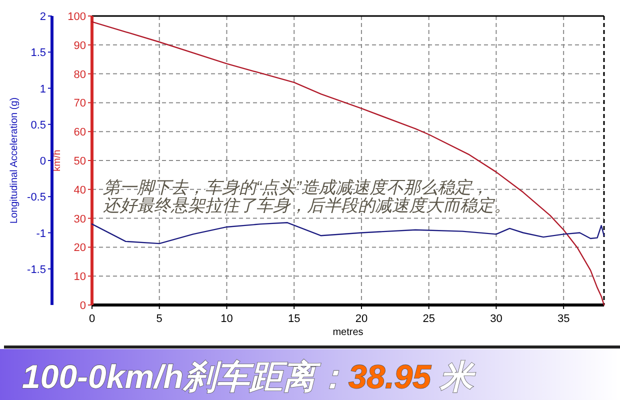 This screenshot has width=620, height=400. Describe the element at coordinates (226, 319) in the screenshot. I see `x-tick-label: 10` at that location.